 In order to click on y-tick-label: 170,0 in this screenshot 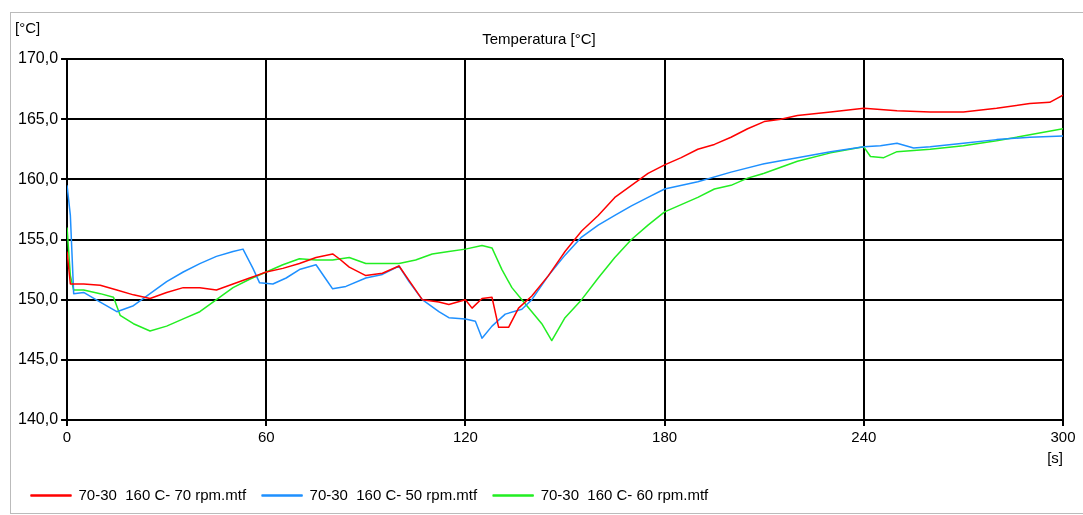, I will do `click(38, 58)`.